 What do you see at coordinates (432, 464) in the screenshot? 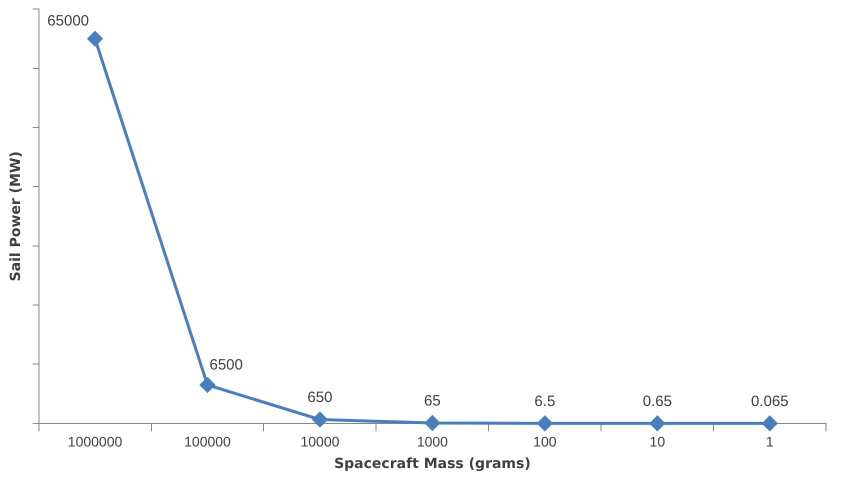
I see `x-axis-title: Spacecraft Mass (grams)` at bounding box center [432, 464].